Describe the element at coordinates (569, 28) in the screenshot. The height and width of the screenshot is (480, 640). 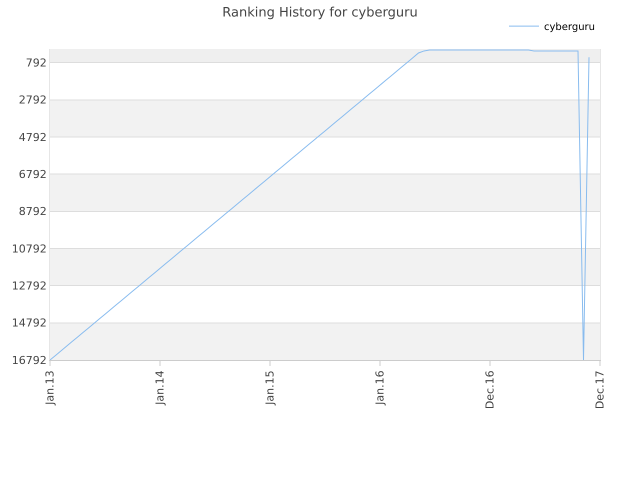
I see `legend-label: cyberguru` at that location.